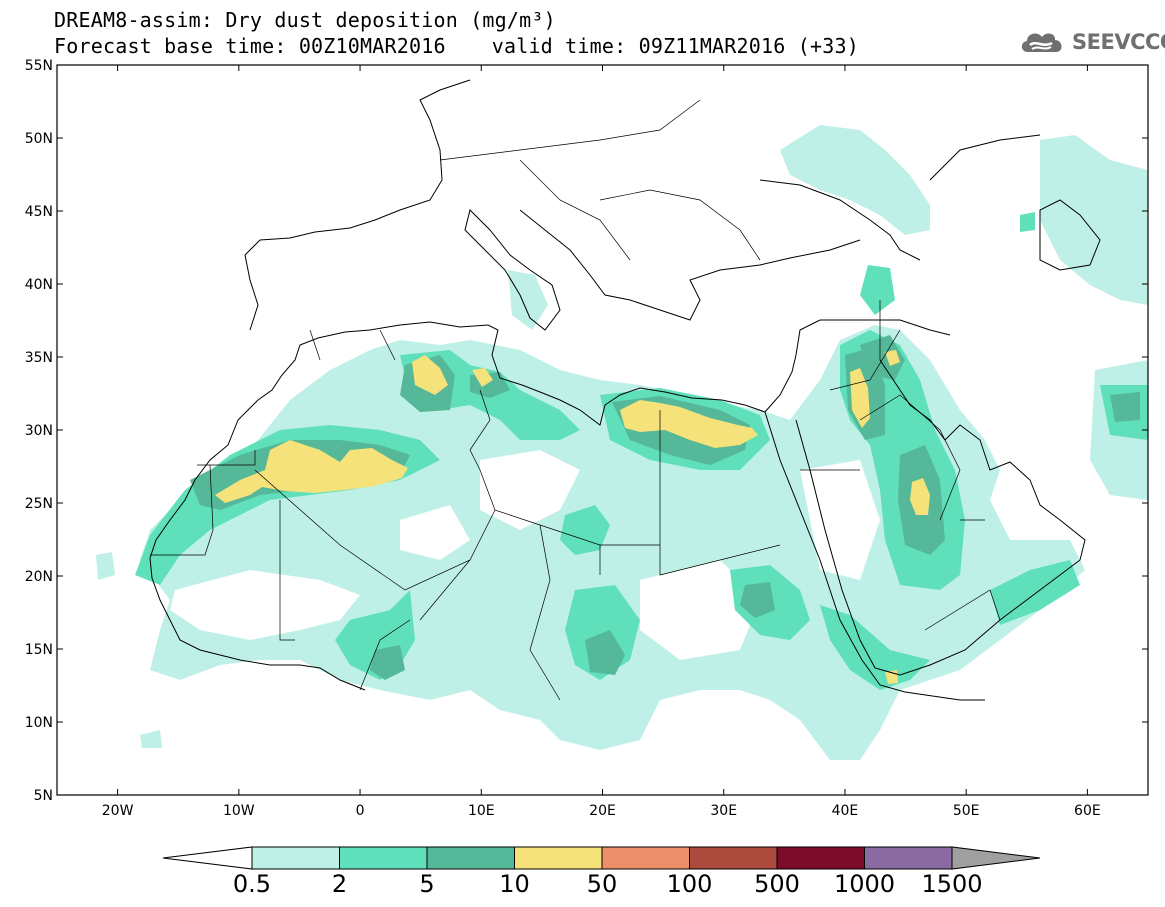  I want to click on lat-tick-label: 5N, so click(43, 796).